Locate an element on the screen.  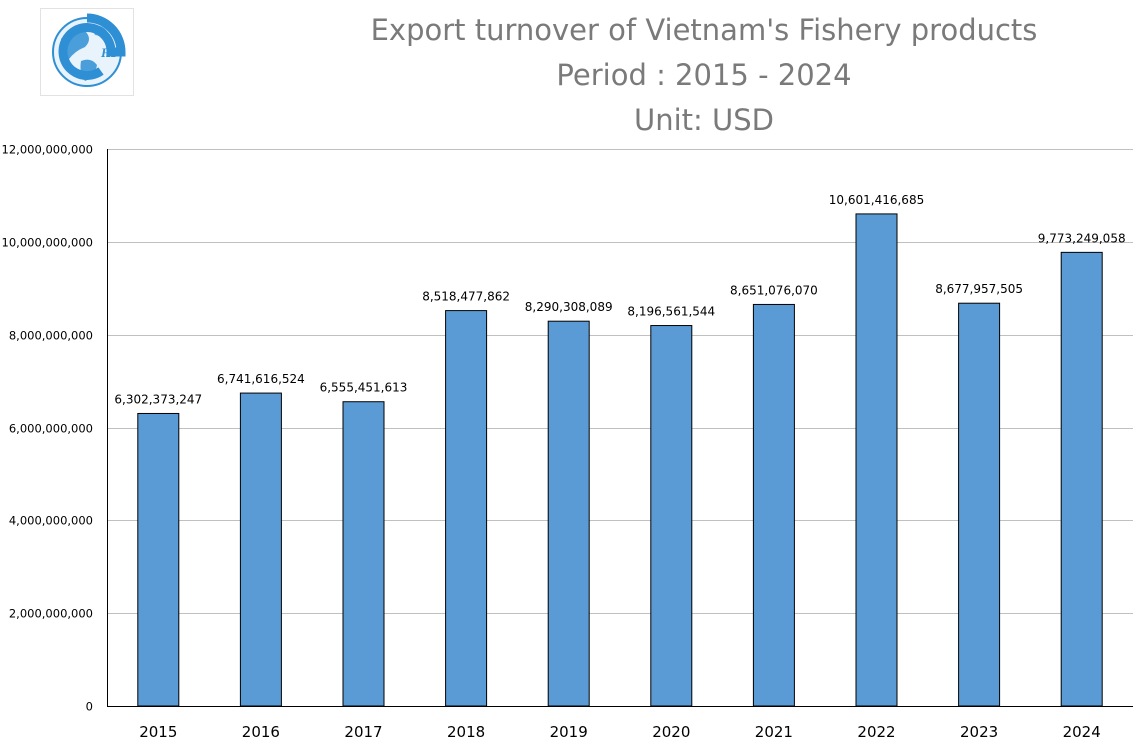
data-label-2019: 8,290,308,089 is located at coordinates (569, 307).